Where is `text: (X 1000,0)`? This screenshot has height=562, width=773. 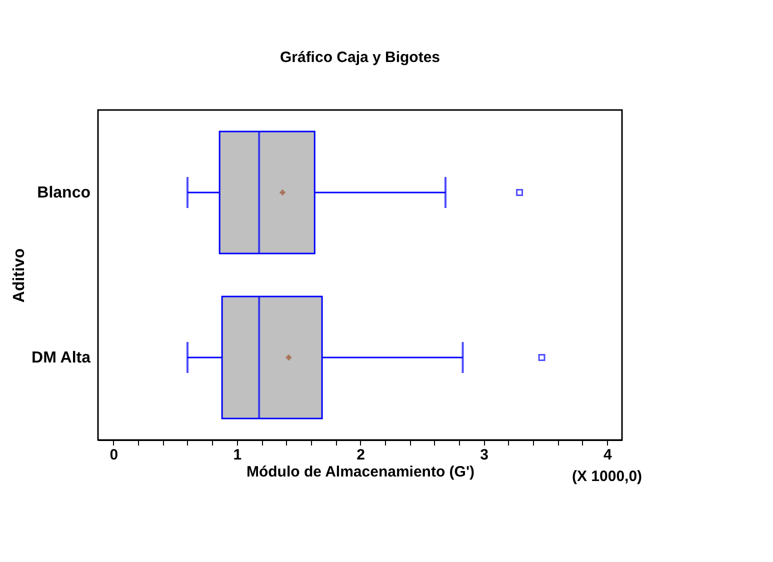
text: (X 1000,0) is located at coordinates (607, 476).